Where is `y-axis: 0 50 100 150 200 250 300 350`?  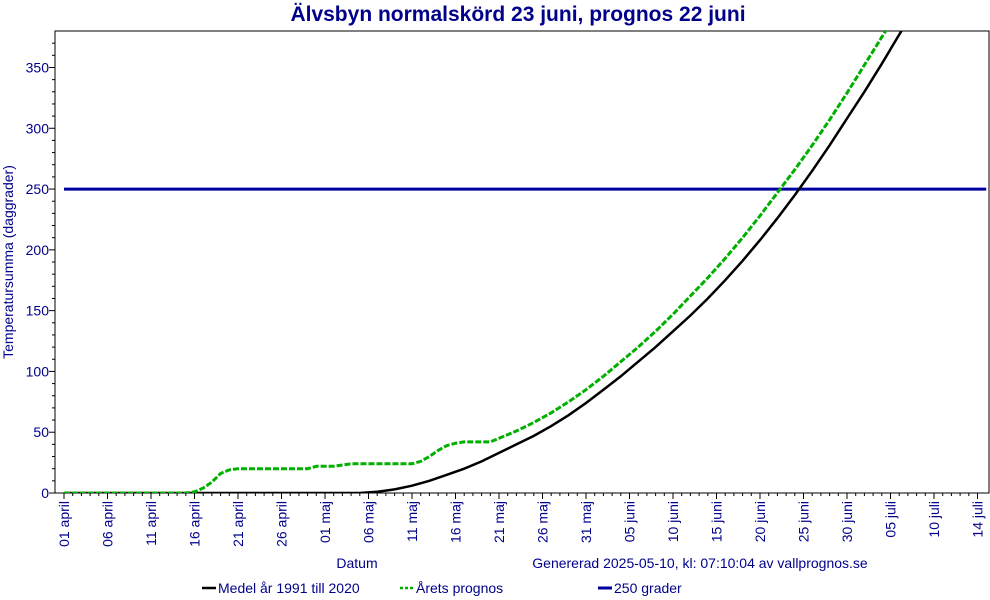 y-axis: 0 50 100 150 200 250 300 350 is located at coordinates (40, 271).